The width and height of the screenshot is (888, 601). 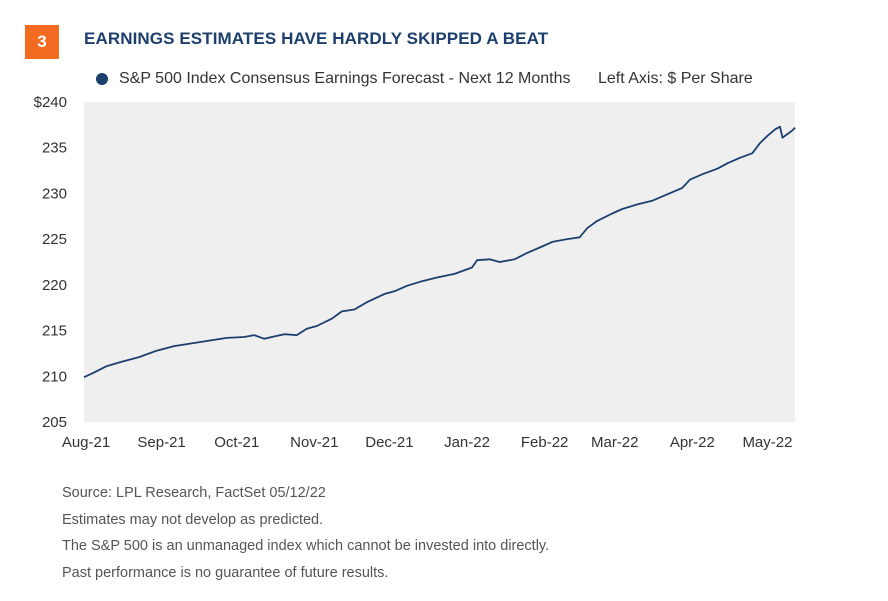 I want to click on y-tick-label: 210, so click(x=54, y=376).